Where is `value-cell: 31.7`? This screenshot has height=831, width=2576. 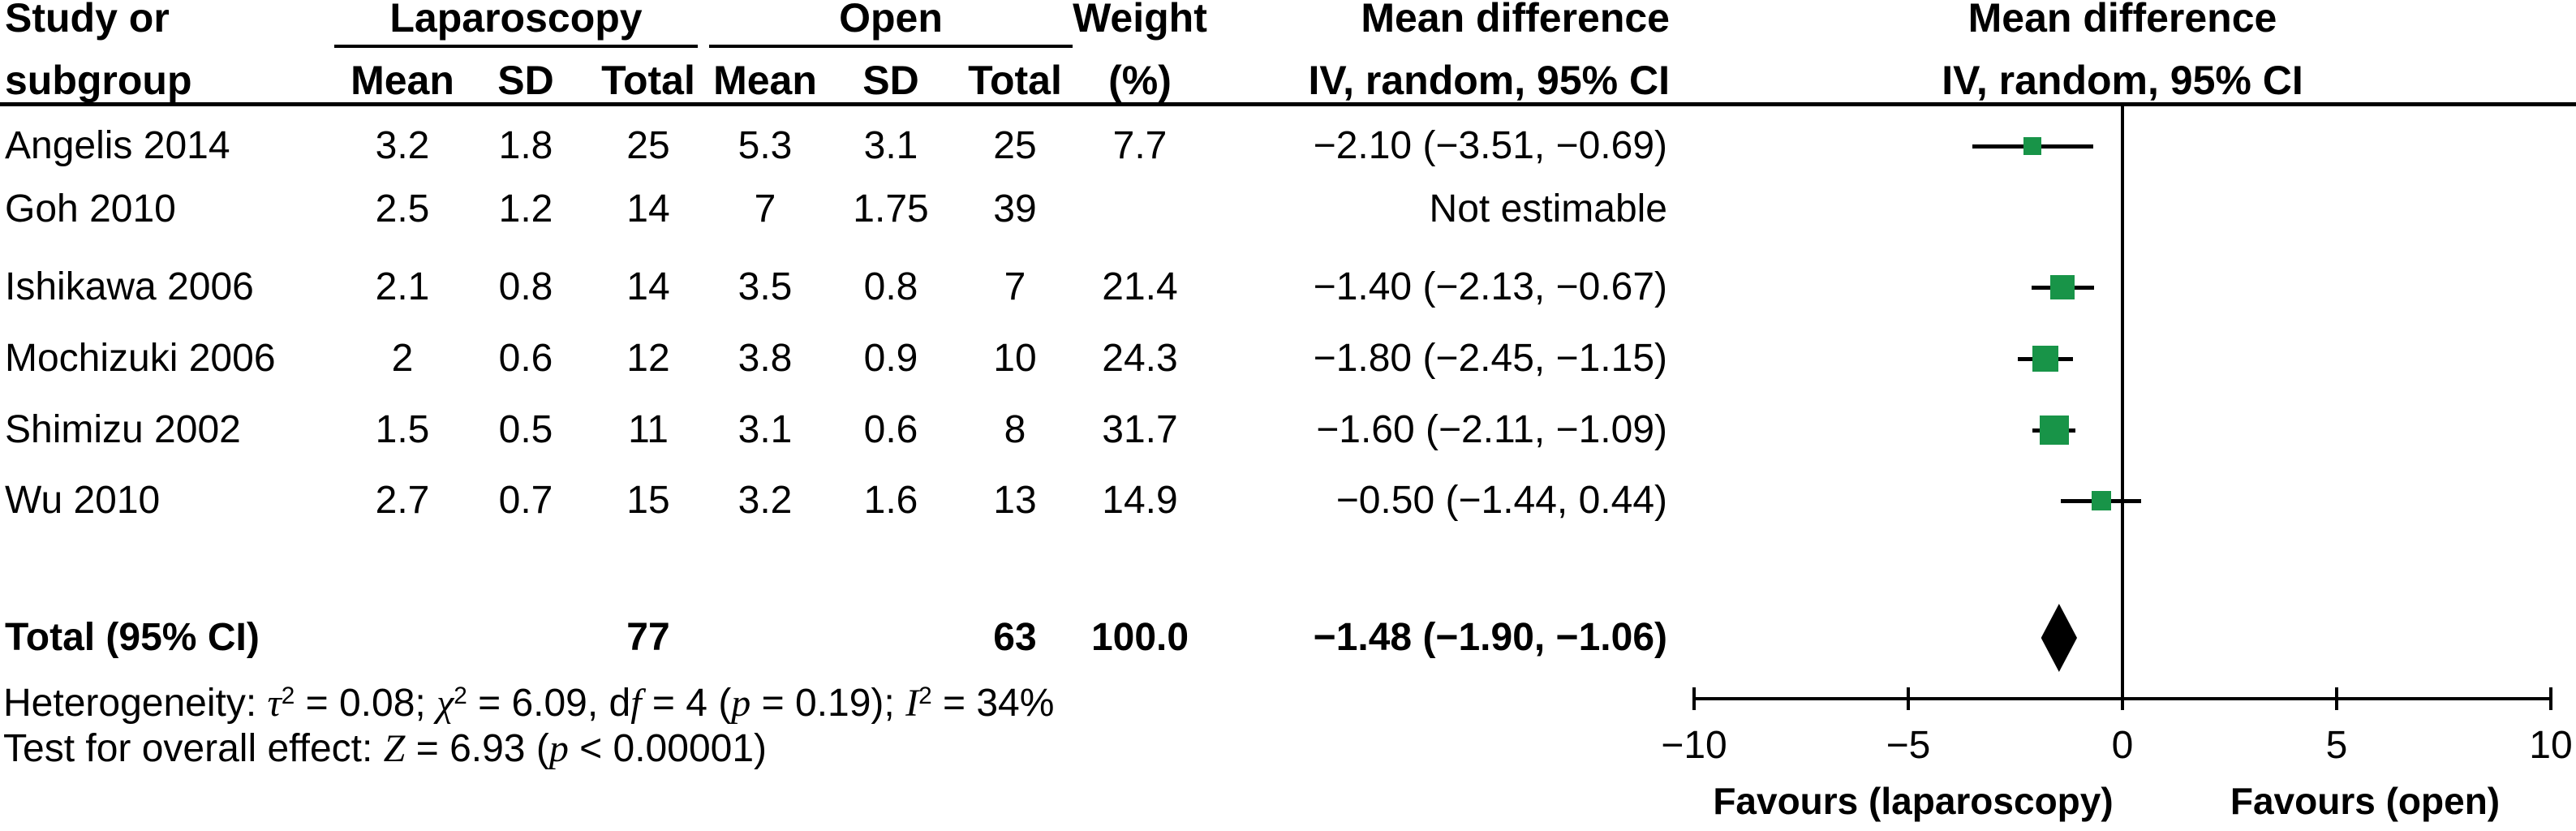 value-cell: 31.7 is located at coordinates (1140, 430).